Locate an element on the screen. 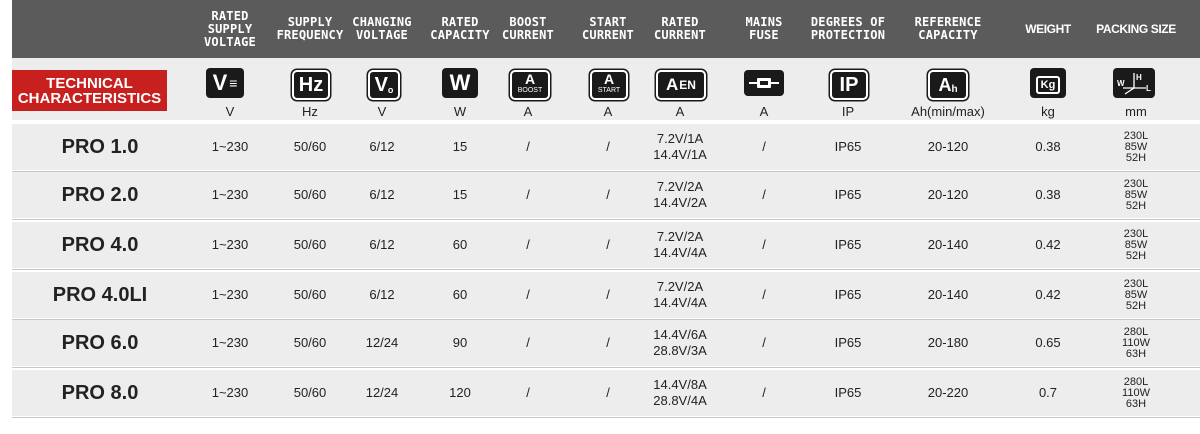 Image resolution: width=1200 pixels, height=434 pixels. protection-value-text: IP65 is located at coordinates (848, 194).